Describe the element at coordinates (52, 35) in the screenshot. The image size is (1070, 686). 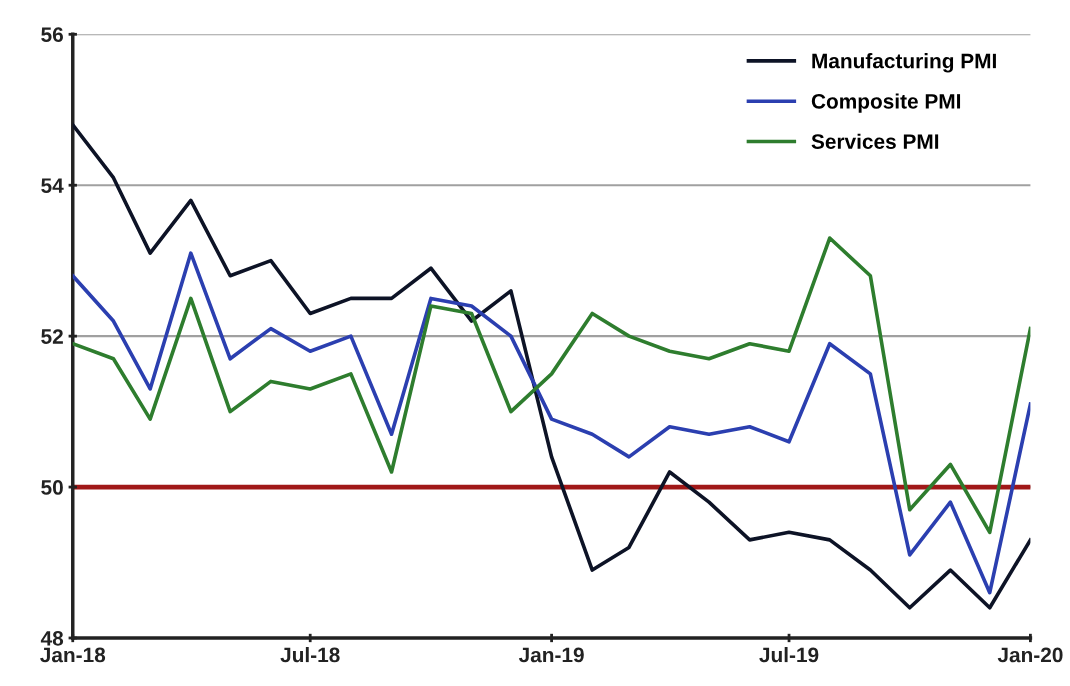
I see `y-tick-label: 56` at that location.